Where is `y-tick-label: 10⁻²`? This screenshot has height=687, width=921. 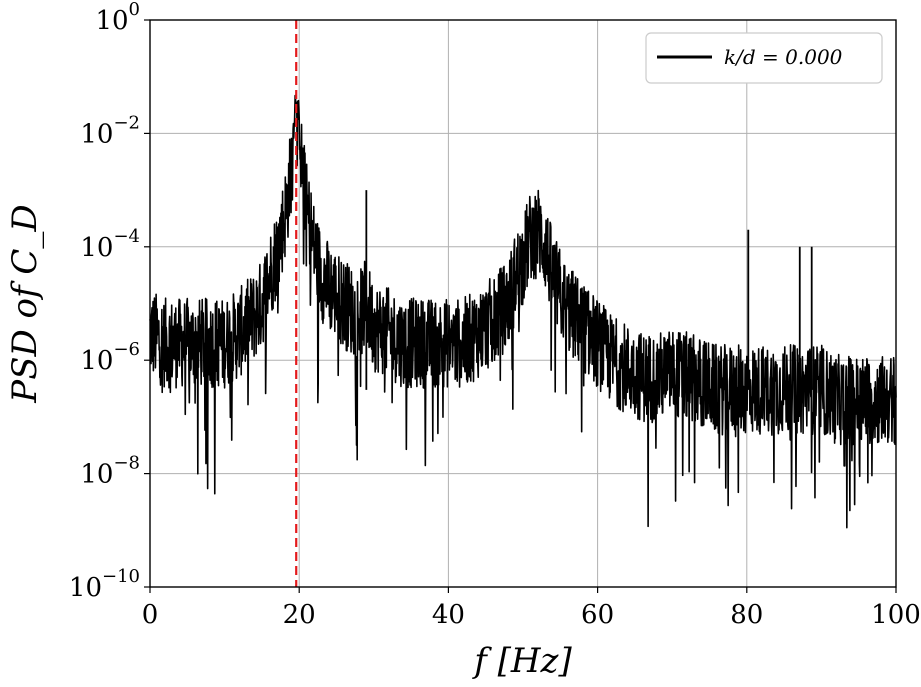 y-tick-label: 10⁻² is located at coordinates (110, 130).